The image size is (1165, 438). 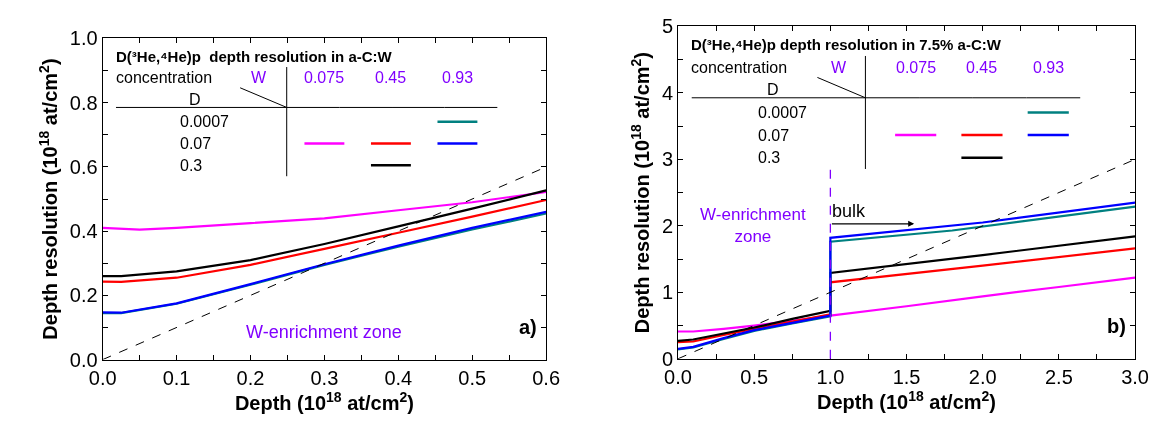 What do you see at coordinates (1135, 376) in the screenshot?
I see `x-tick-label: 3.0` at bounding box center [1135, 376].